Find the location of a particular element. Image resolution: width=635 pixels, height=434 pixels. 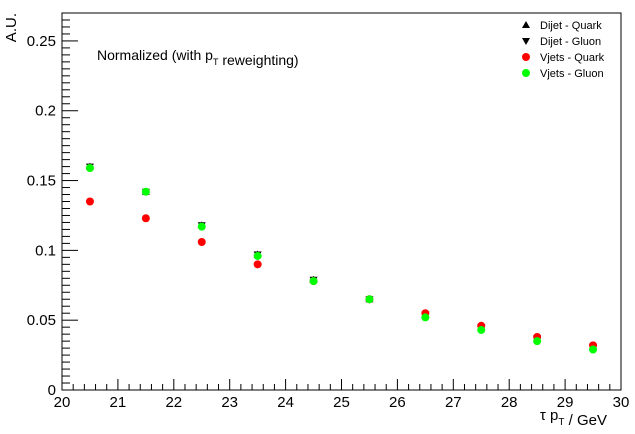

y-axis-title: A.U. is located at coordinates (11, 27).